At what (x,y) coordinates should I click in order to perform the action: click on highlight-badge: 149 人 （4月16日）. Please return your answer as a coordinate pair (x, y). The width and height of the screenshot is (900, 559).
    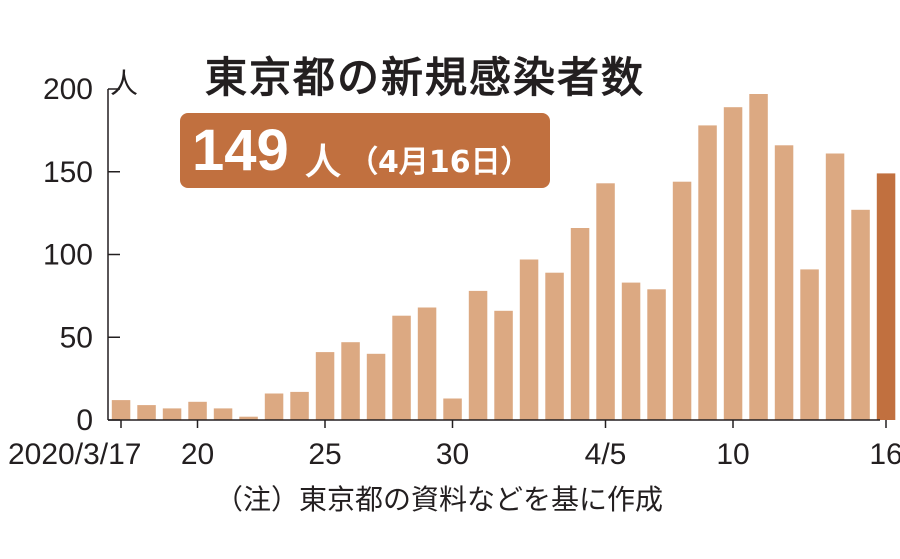
    Looking at the image, I should click on (365, 150).